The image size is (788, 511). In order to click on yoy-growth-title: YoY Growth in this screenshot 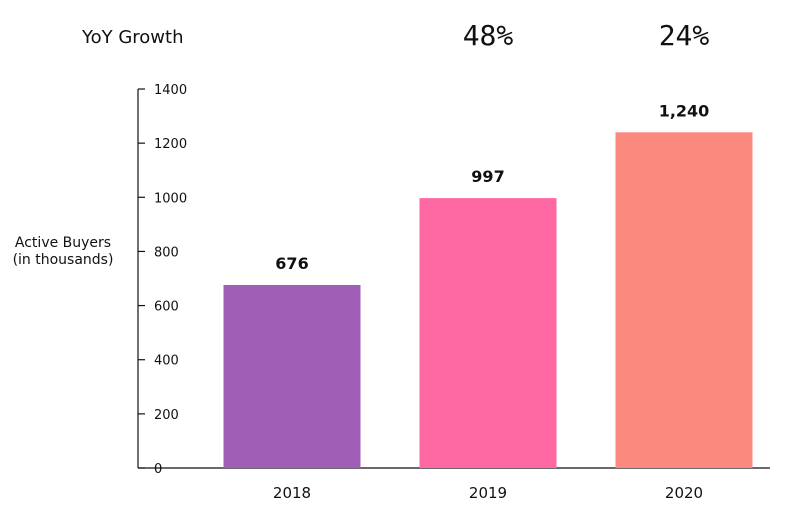, I will do `click(132, 37)`.